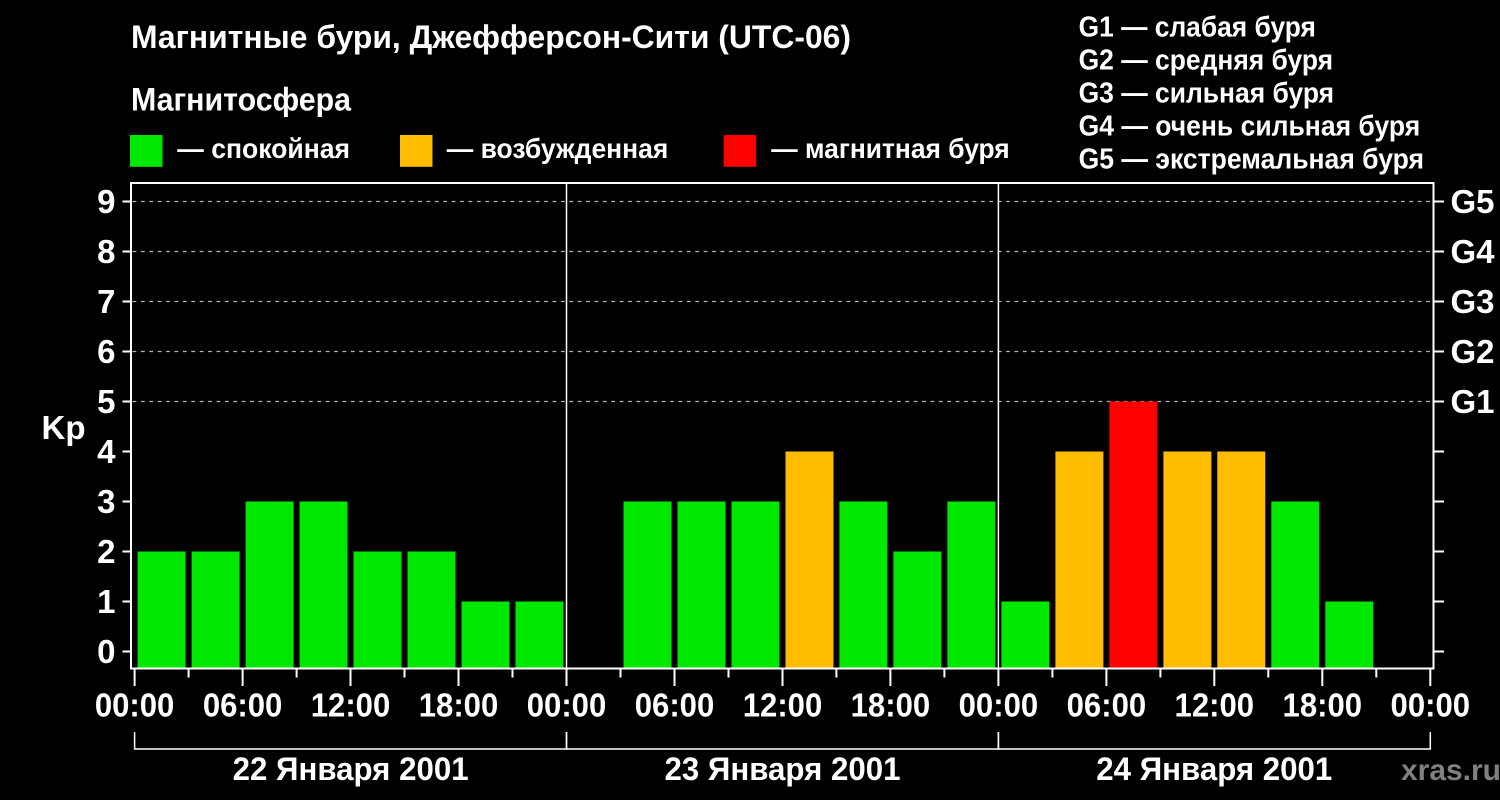 Image resolution: width=1500 pixels, height=800 pixels. I want to click on svg-text: 2, so click(106, 551).